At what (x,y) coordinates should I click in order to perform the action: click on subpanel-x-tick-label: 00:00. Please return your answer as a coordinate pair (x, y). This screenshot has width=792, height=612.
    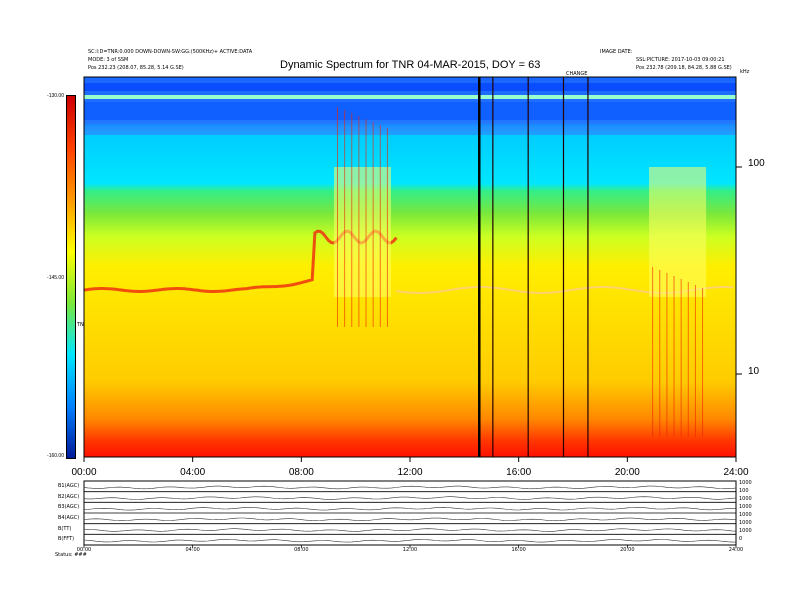
    Looking at the image, I should click on (84, 550).